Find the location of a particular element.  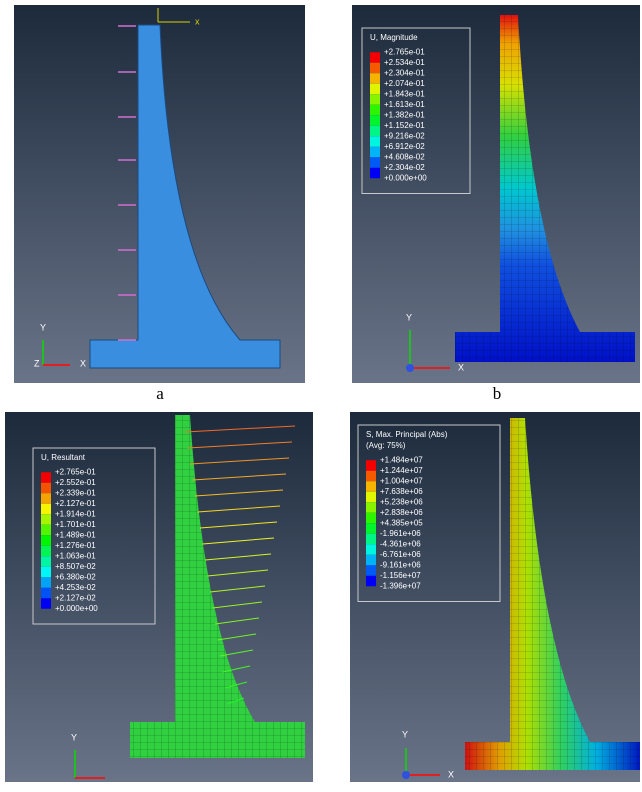

legend-value: +1.276e-01 is located at coordinates (75, 545).